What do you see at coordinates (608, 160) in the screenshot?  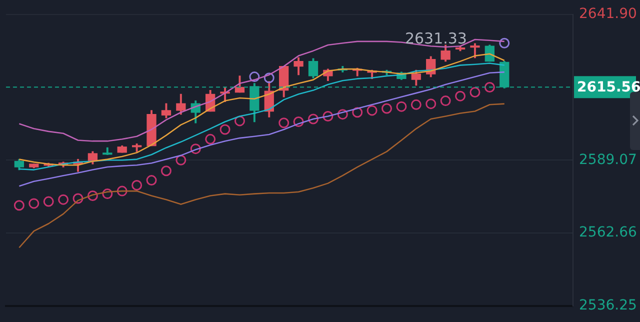 I see `y-tick-label: 2589.07` at bounding box center [608, 160].